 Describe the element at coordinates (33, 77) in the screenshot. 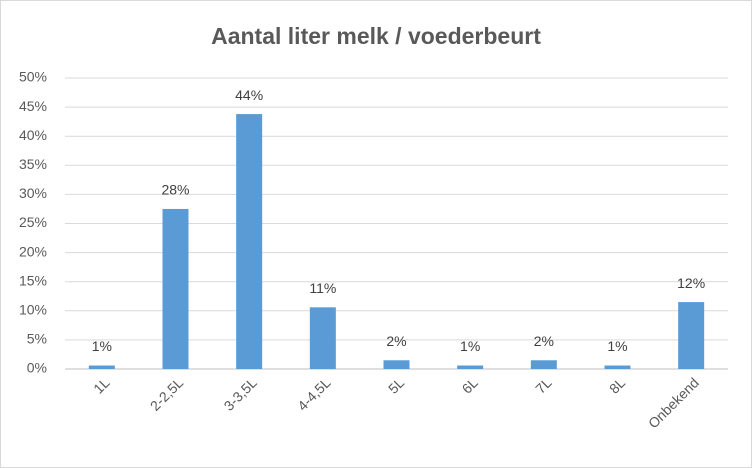

I see `y-tick-label: 50%` at that location.